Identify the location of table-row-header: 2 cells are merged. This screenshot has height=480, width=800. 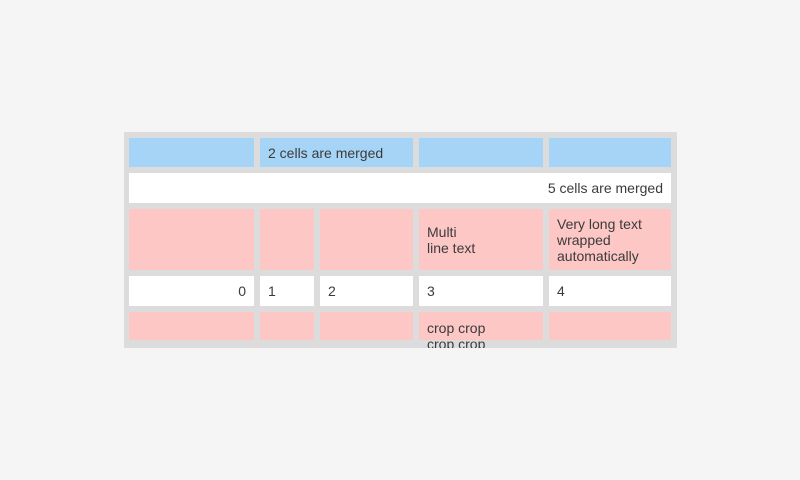
(400, 152).